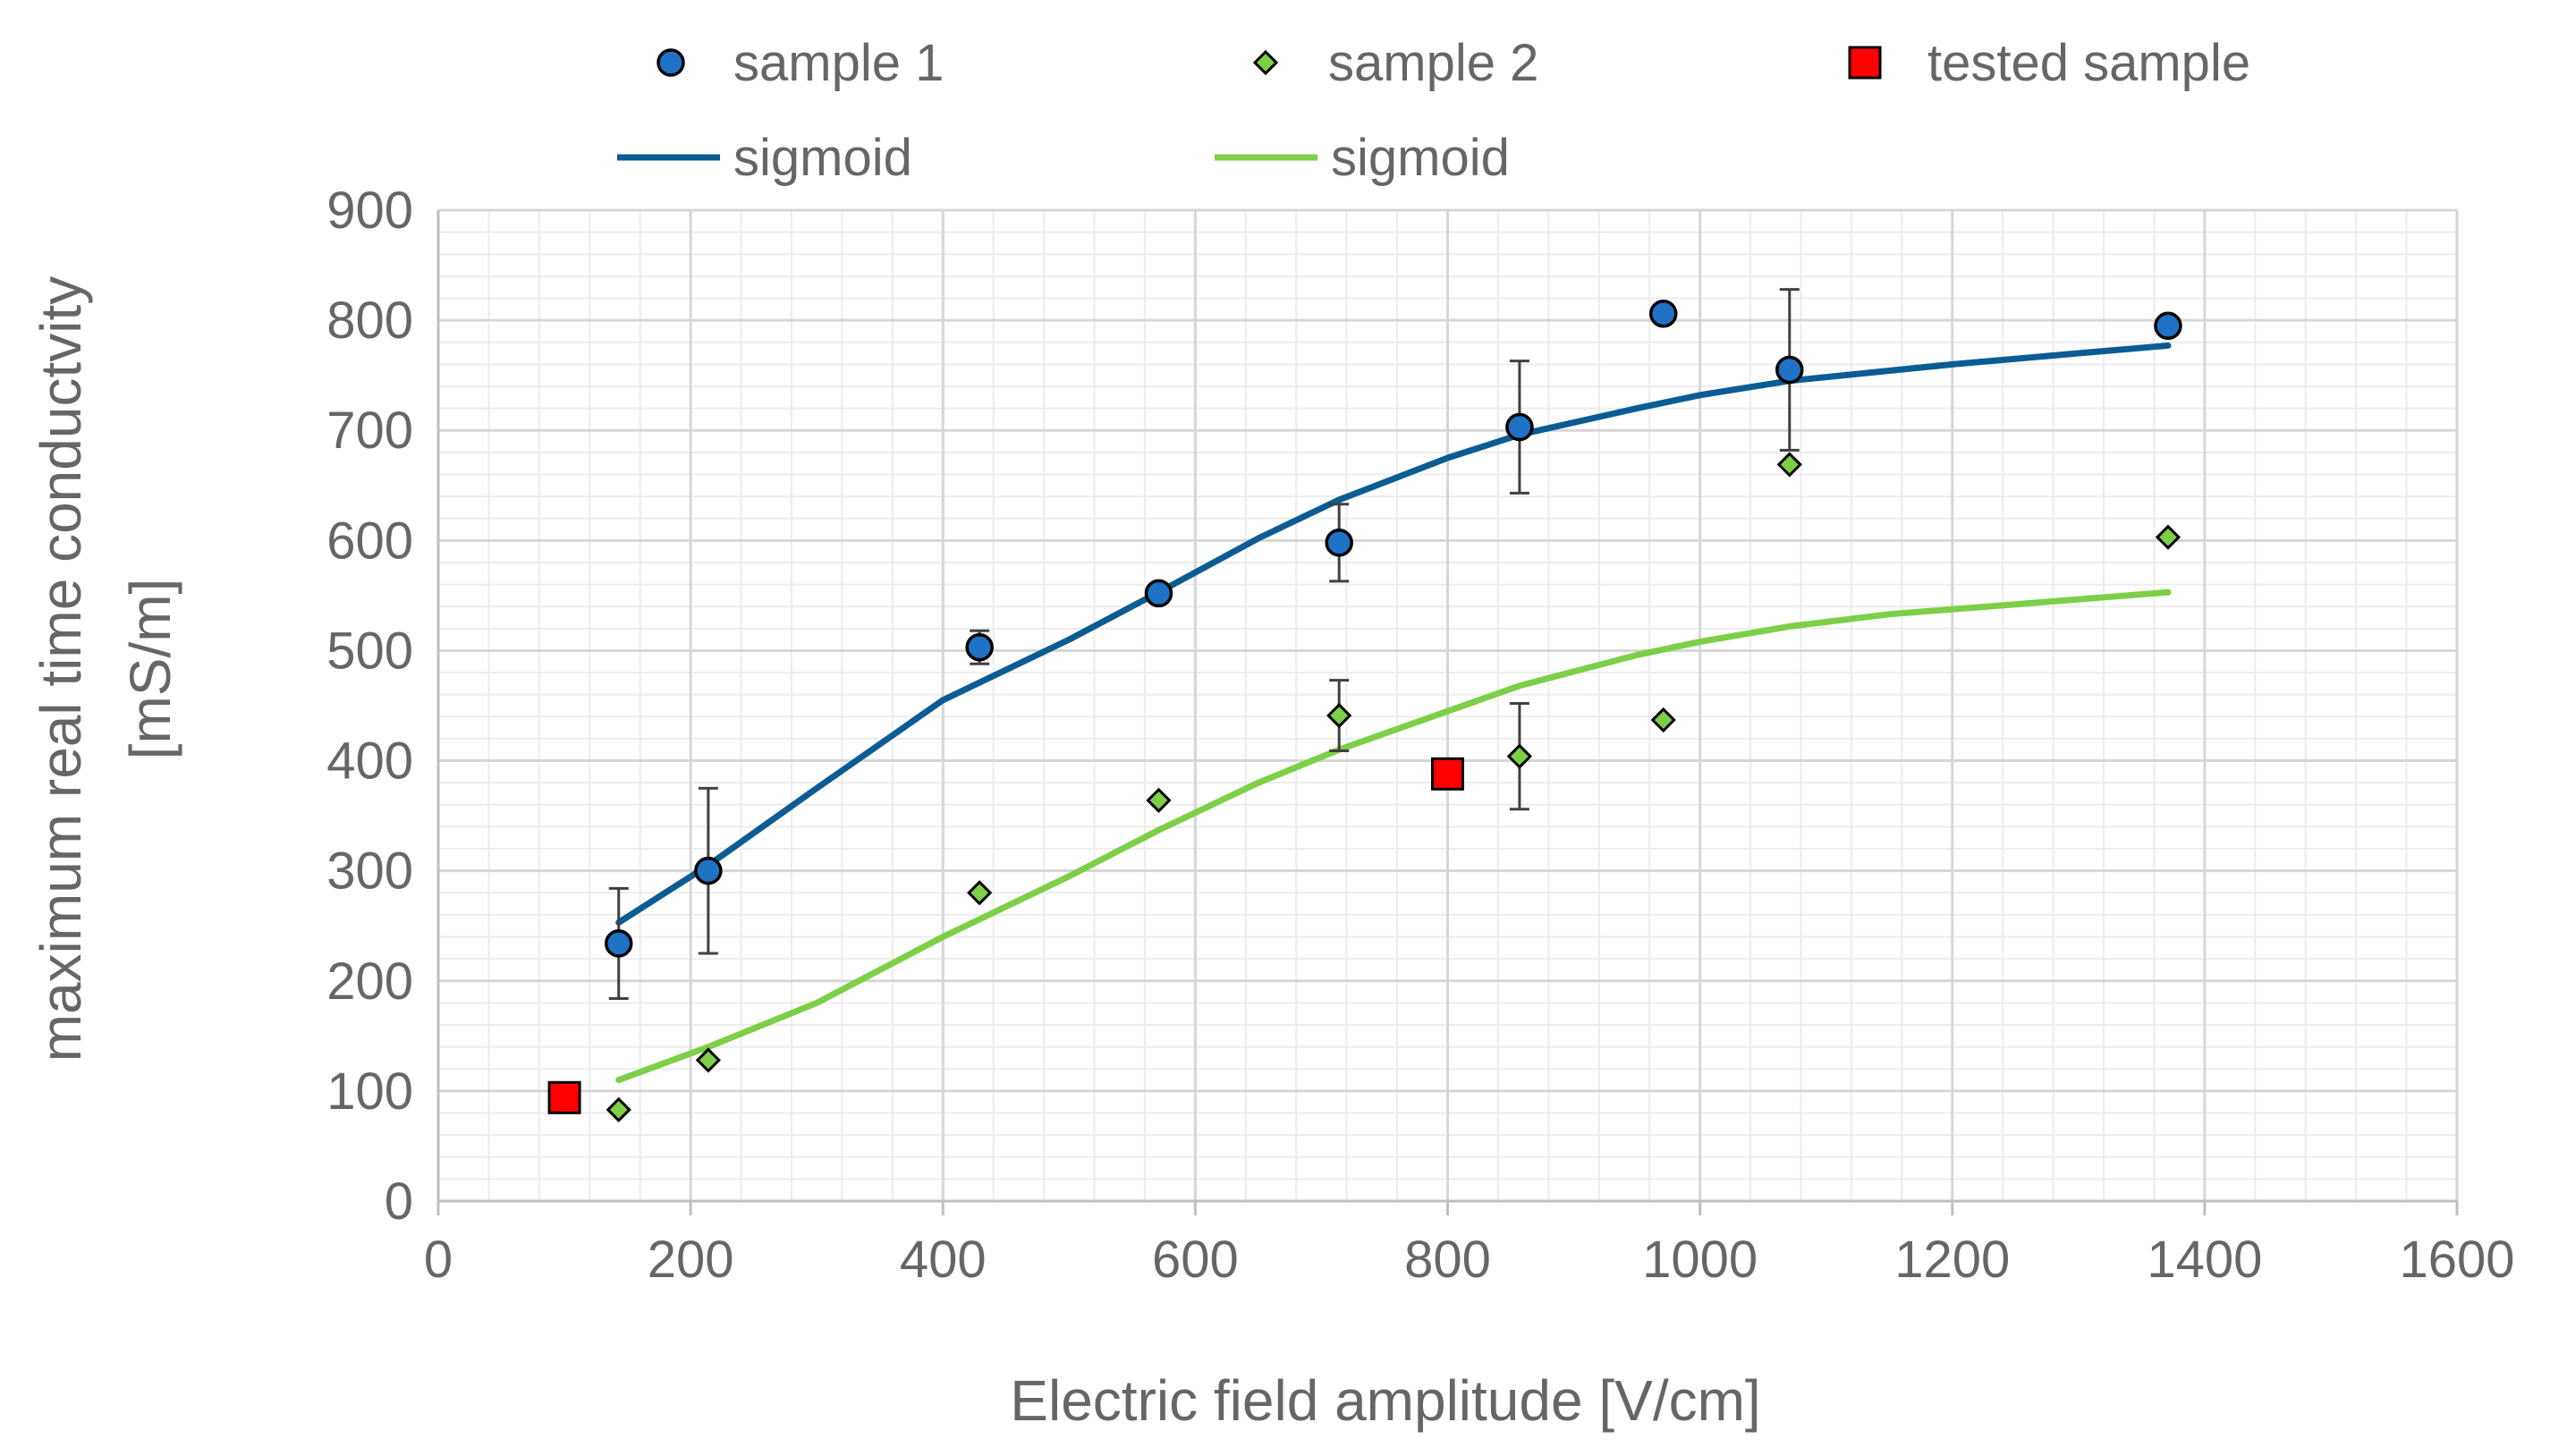 Image resolution: width=2550 pixels, height=1456 pixels. What do you see at coordinates (150, 669) in the screenshot?
I see `y-axis-title-line-2: [mS/m]` at bounding box center [150, 669].